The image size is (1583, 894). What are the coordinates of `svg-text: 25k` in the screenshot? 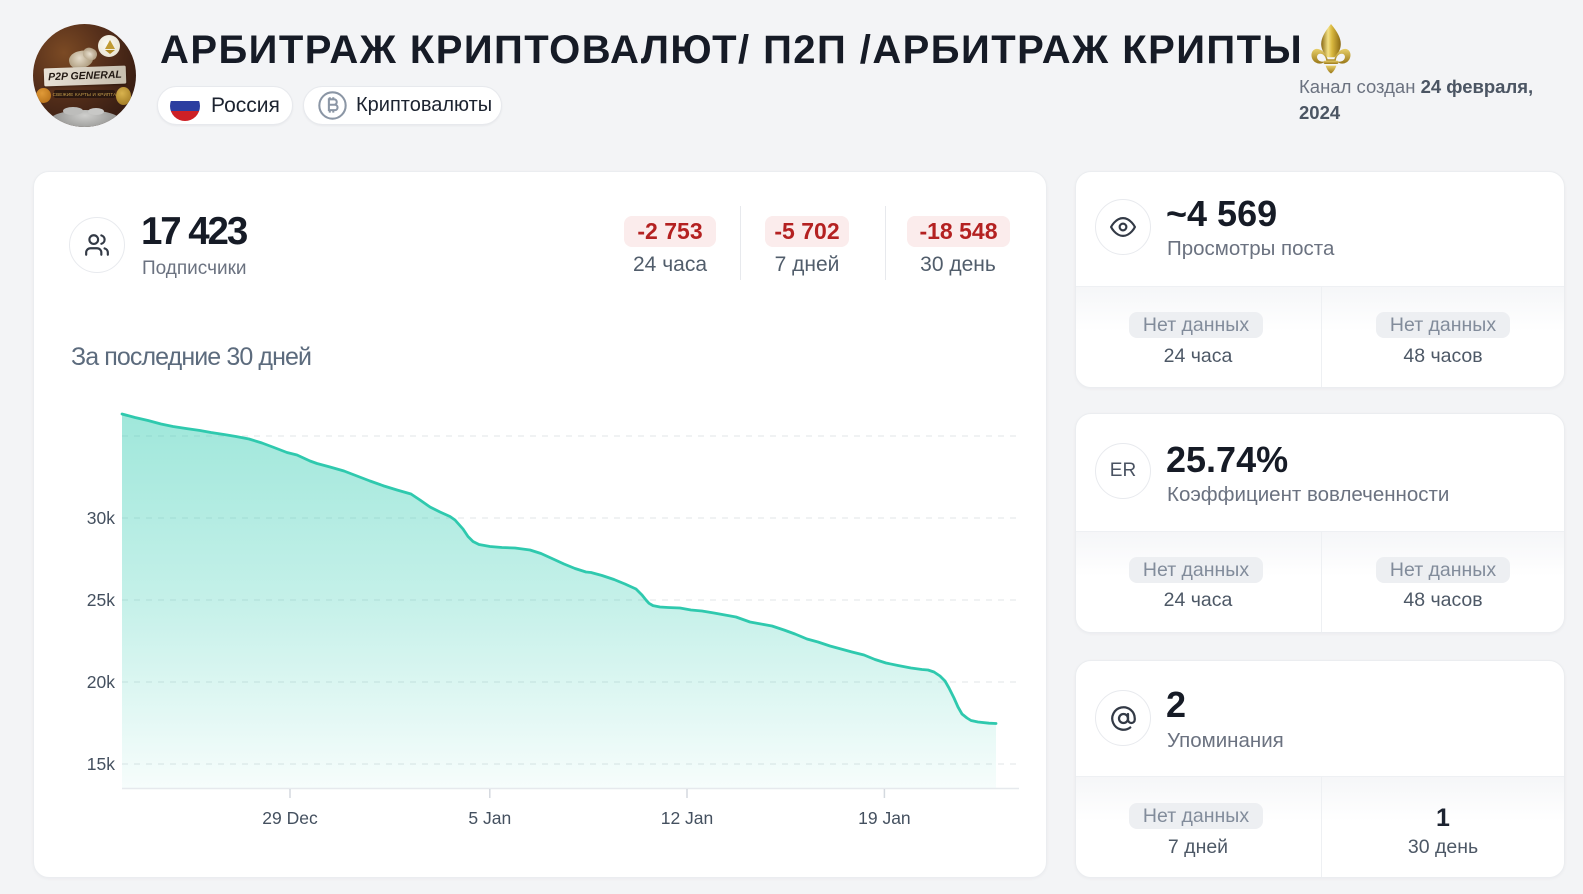 It's located at (101, 600).